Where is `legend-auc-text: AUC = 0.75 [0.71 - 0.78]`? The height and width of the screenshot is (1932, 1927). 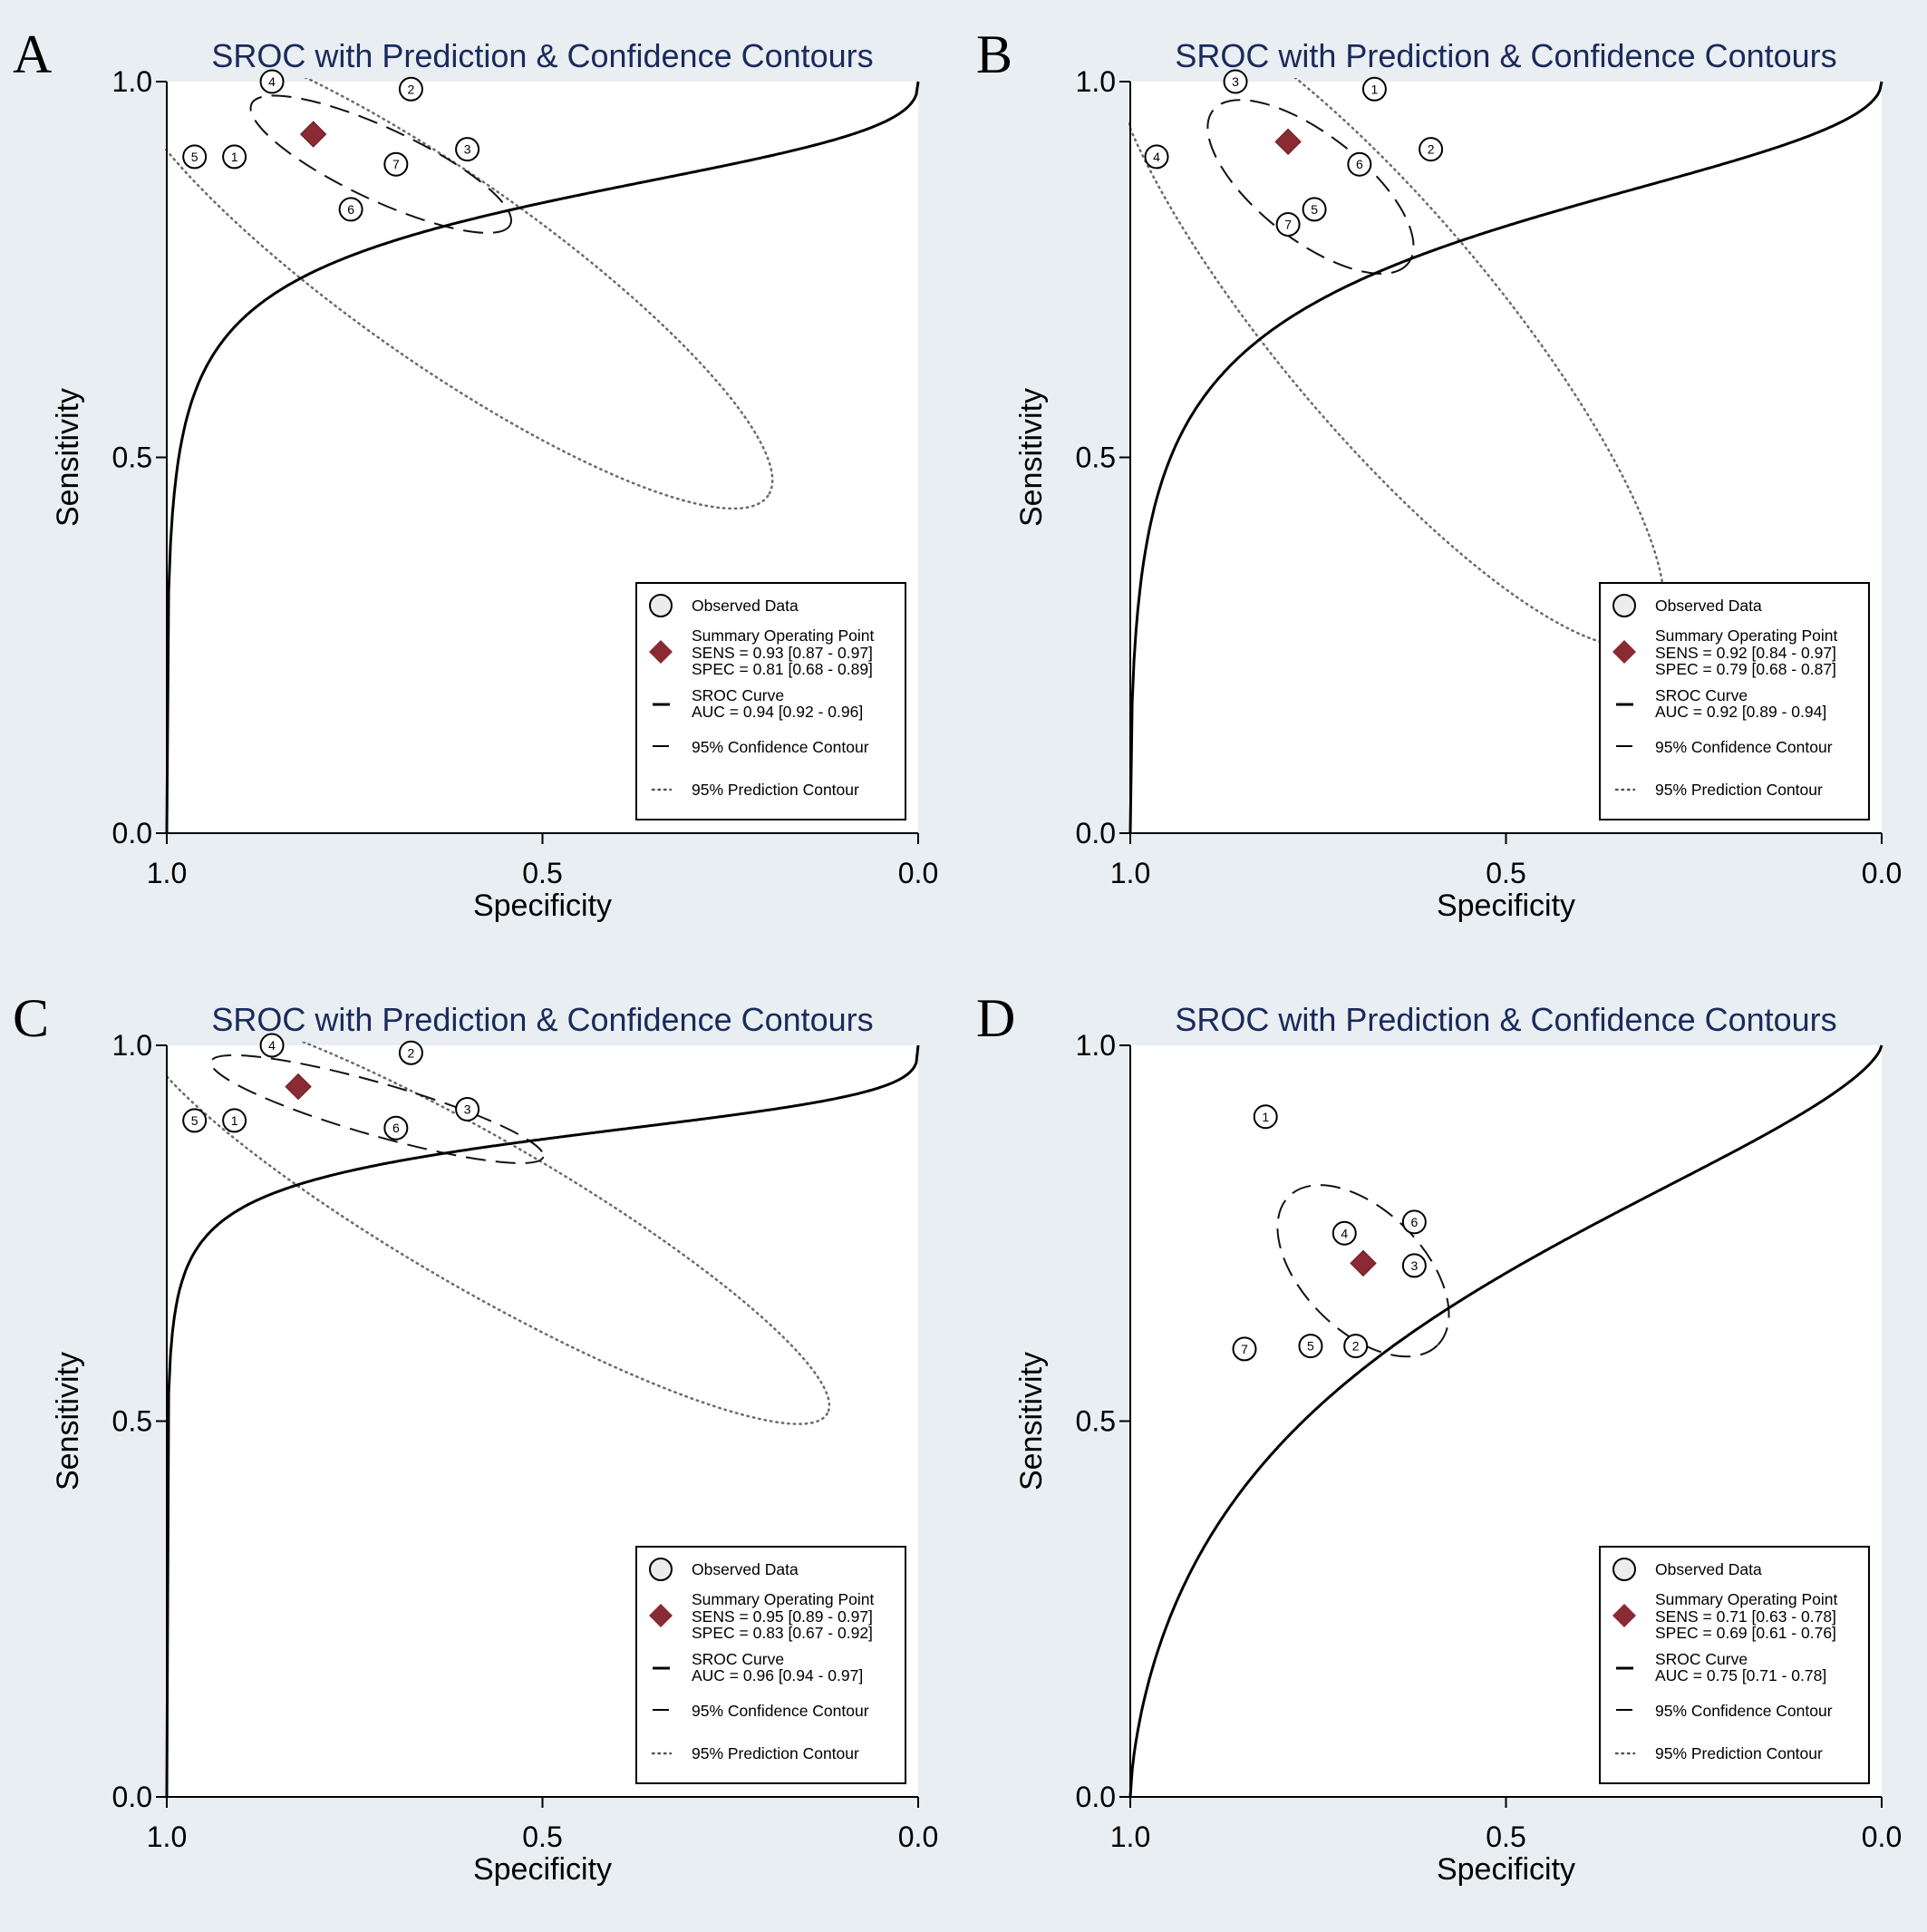 legend-auc-text: AUC = 0.75 [0.71 - 0.78] is located at coordinates (1740, 1675).